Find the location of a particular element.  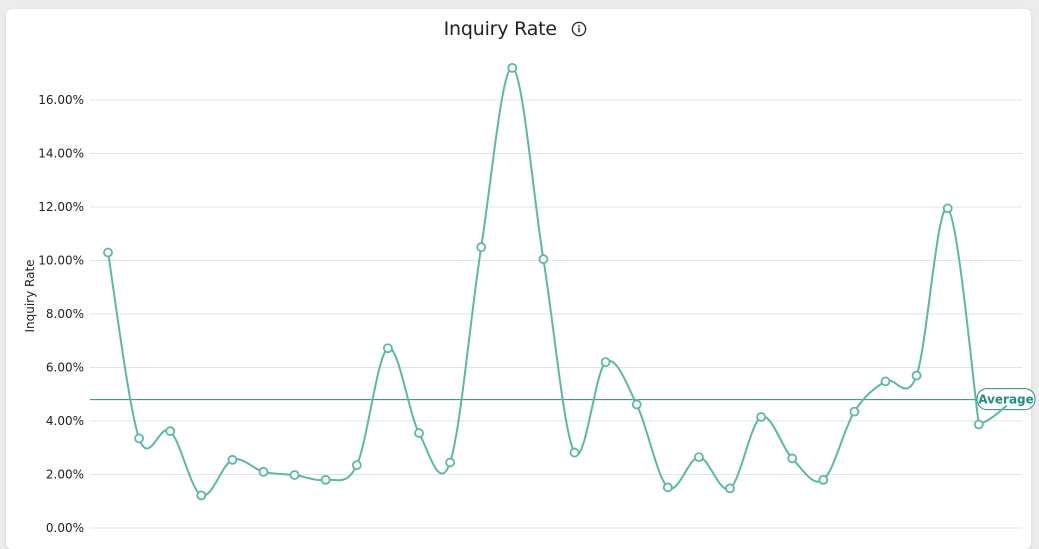

y-tick-label: 8.00% is located at coordinates (65, 314).